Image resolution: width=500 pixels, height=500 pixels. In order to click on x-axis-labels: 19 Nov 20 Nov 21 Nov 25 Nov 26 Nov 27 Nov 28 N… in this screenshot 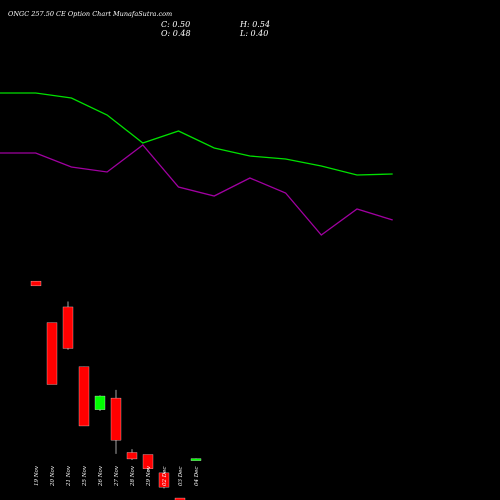, I will do `click(117, 476)`.